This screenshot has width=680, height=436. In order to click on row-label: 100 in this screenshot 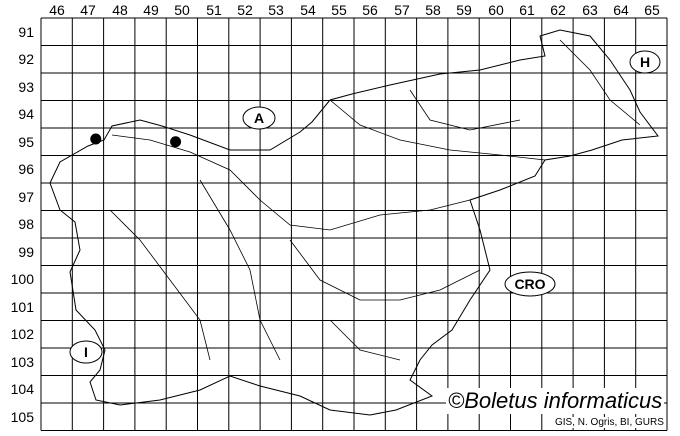, I will do `click(23, 279)`.